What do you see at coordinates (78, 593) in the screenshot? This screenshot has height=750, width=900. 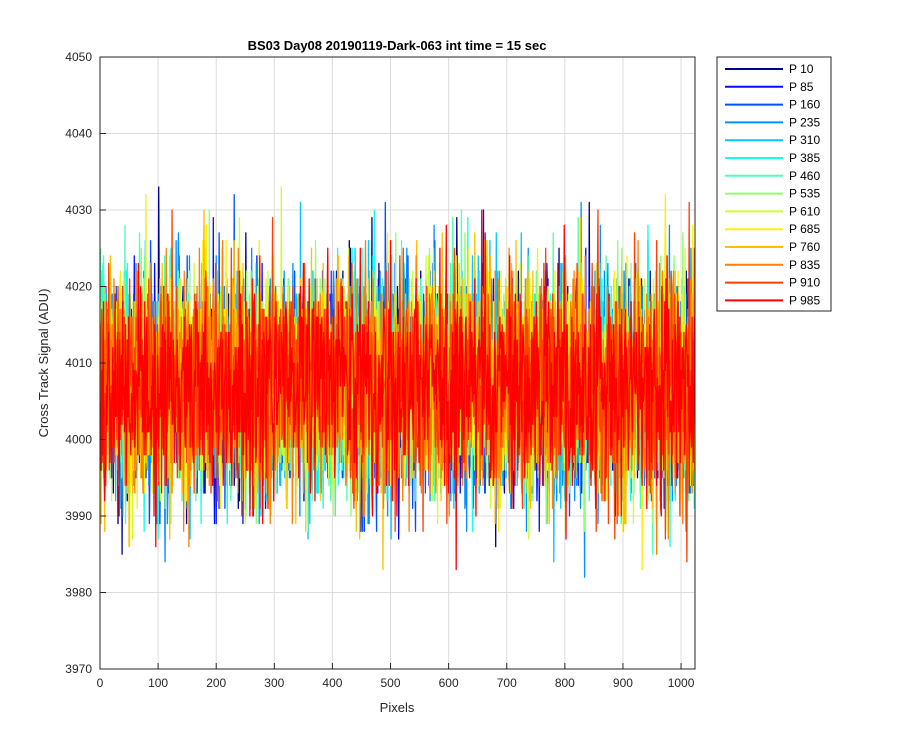 I see `y-tick-label-1: 3980` at bounding box center [78, 593].